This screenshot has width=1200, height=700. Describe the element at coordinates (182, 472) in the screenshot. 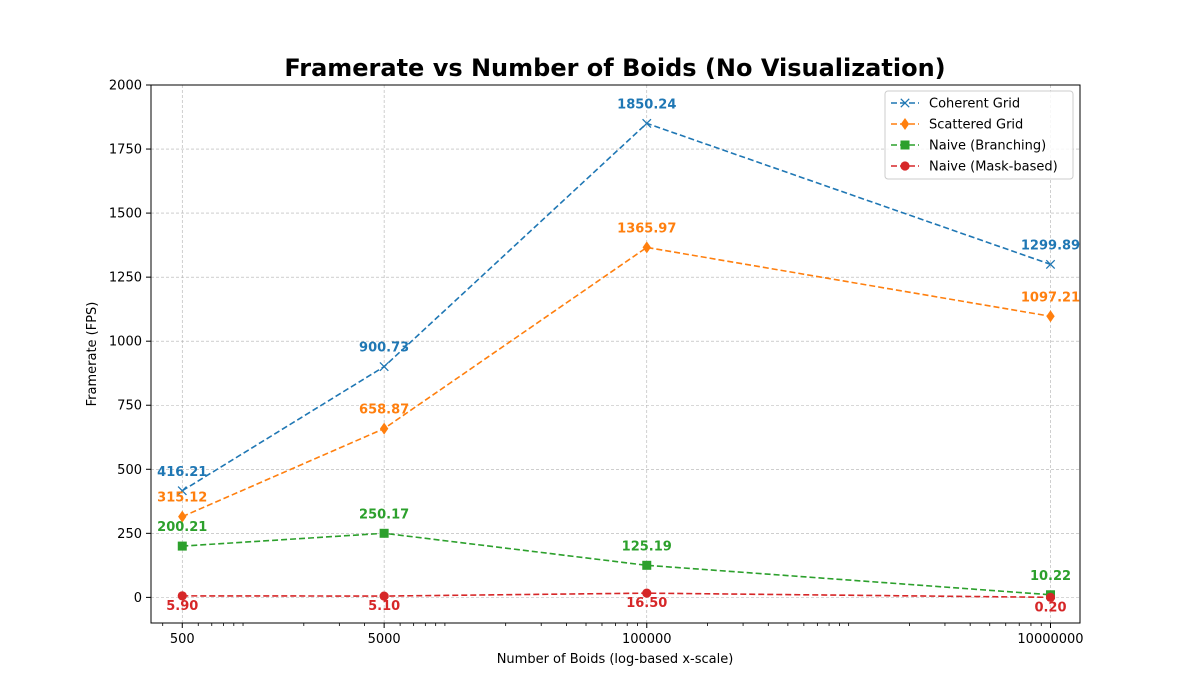

I see `data-label: 416.21` at that location.